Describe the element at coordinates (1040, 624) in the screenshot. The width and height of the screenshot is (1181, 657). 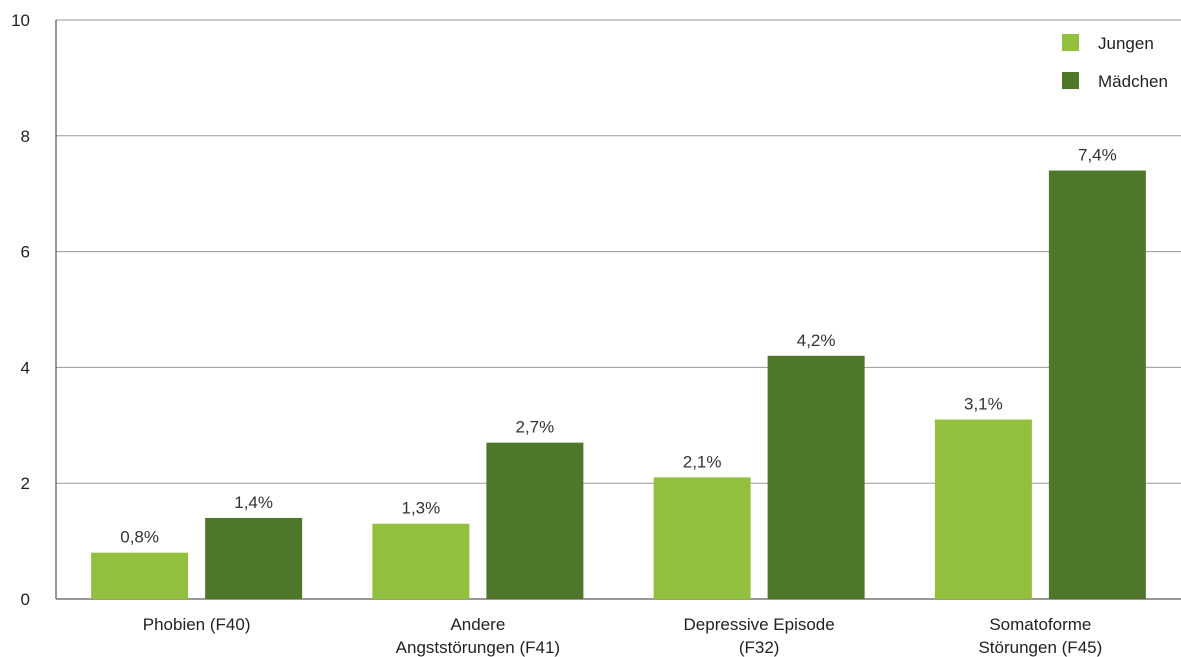
I see `category-label: Somatoforme` at that location.